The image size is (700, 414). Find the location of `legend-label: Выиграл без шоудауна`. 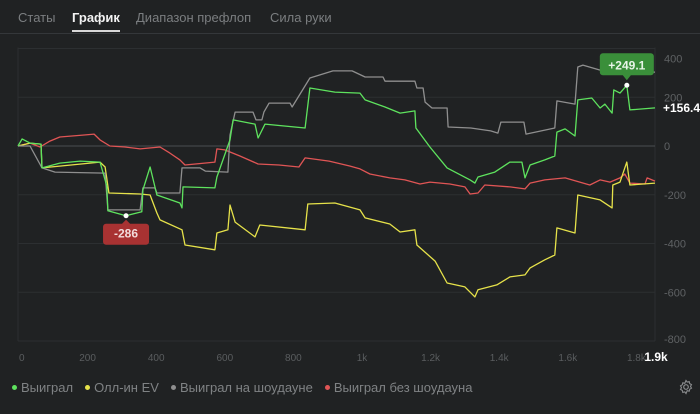

legend-label: Выиграл без шоудауна is located at coordinates (403, 387).